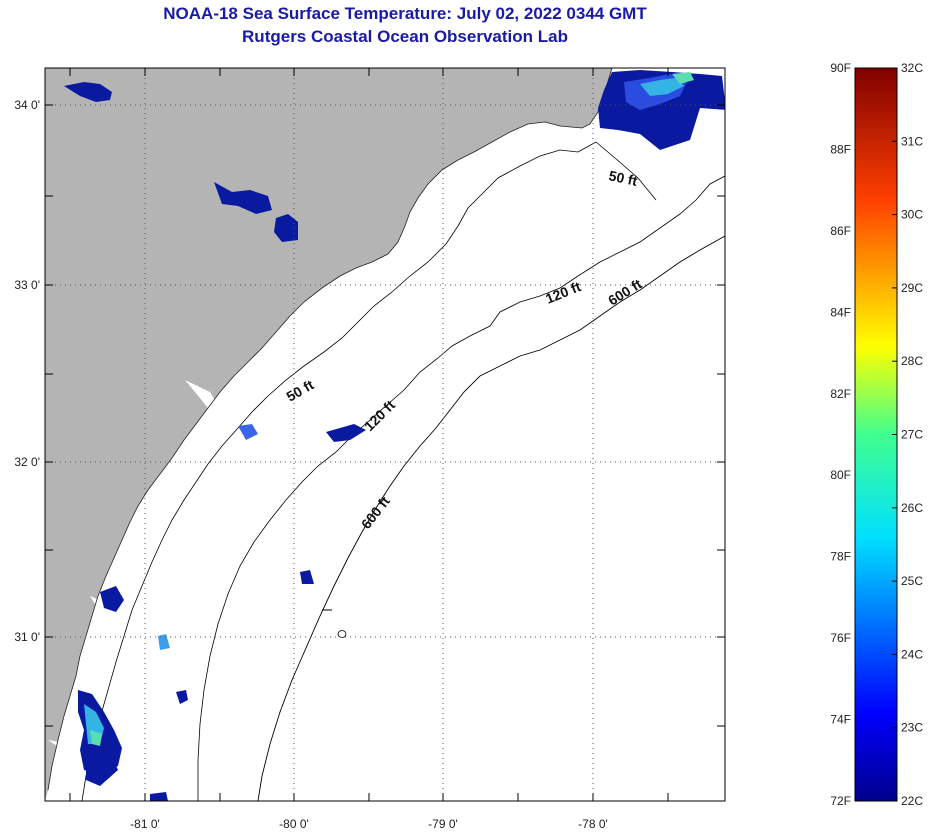 This screenshot has height=832, width=936. Describe the element at coordinates (27, 462) in the screenshot. I see `lat-label: 32 0'` at that location.